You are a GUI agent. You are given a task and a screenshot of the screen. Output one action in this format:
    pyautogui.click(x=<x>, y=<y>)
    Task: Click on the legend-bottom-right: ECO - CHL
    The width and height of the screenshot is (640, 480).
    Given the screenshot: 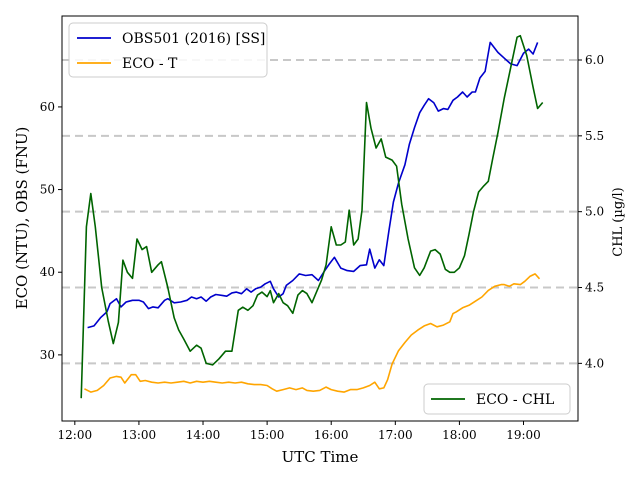 What is the action you would take?
    pyautogui.click(x=497, y=399)
    